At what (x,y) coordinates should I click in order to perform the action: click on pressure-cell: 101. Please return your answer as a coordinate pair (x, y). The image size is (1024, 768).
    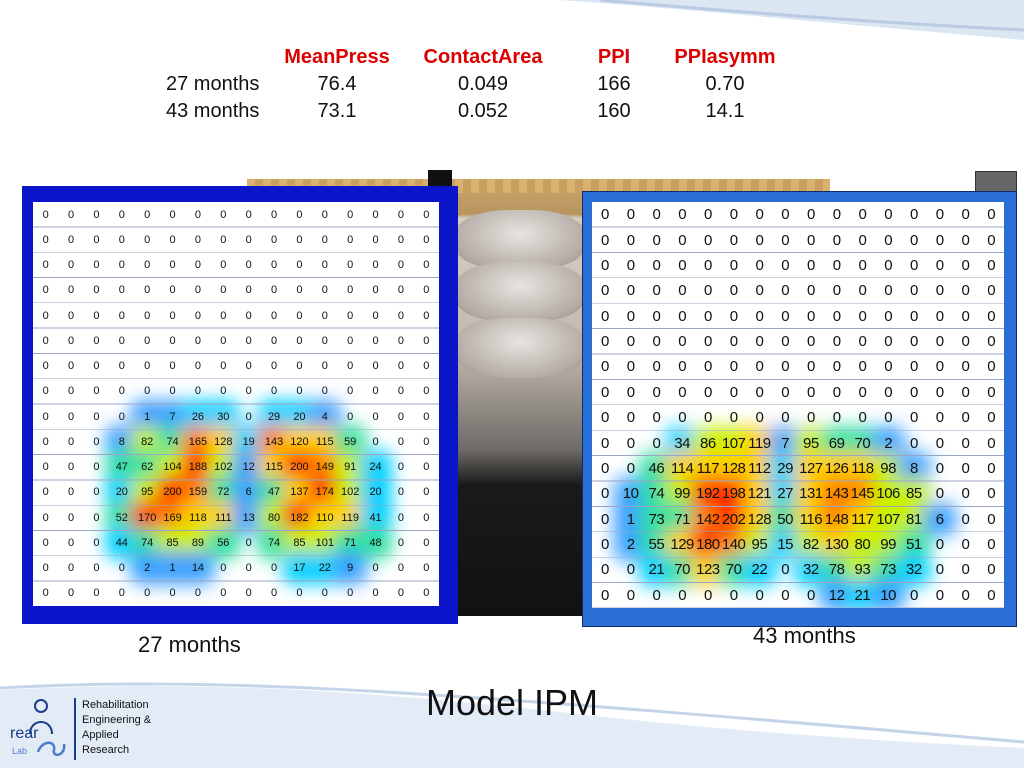
    Looking at the image, I should click on (324, 542).